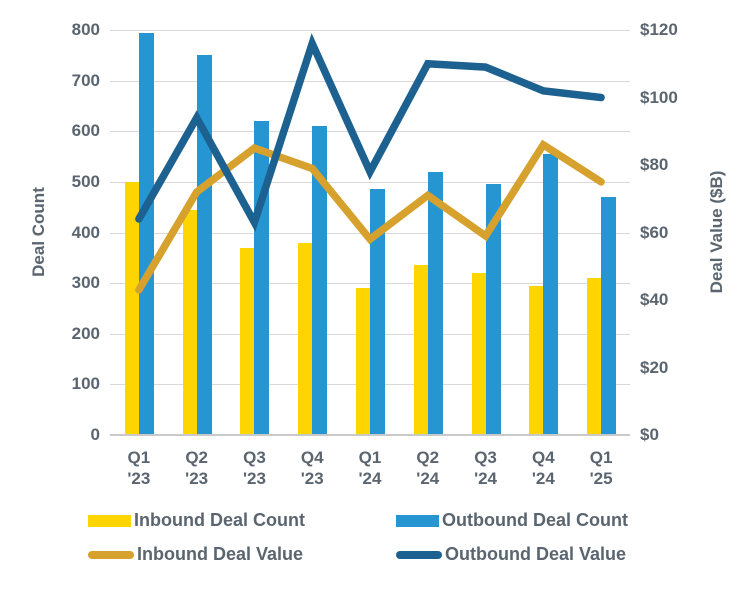 The width and height of the screenshot is (750, 590). I want to click on legend-swatch-inbound-deal-value, so click(111, 554).